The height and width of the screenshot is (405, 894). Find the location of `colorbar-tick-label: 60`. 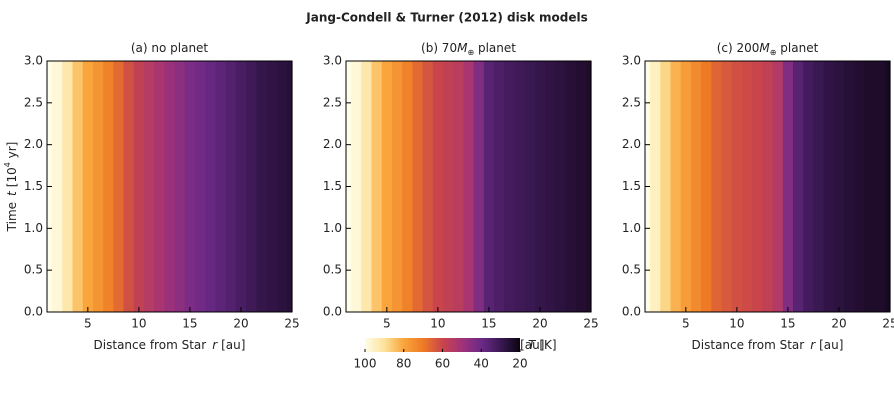

colorbar-tick-label: 60 is located at coordinates (442, 364).